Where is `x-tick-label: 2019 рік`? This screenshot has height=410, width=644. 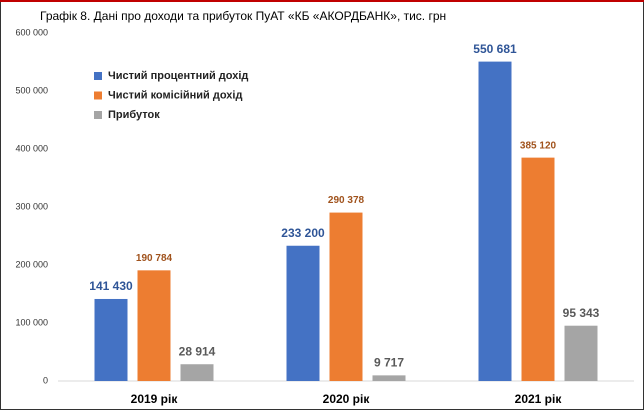 x-tick-label: 2019 рік is located at coordinates (155, 399).